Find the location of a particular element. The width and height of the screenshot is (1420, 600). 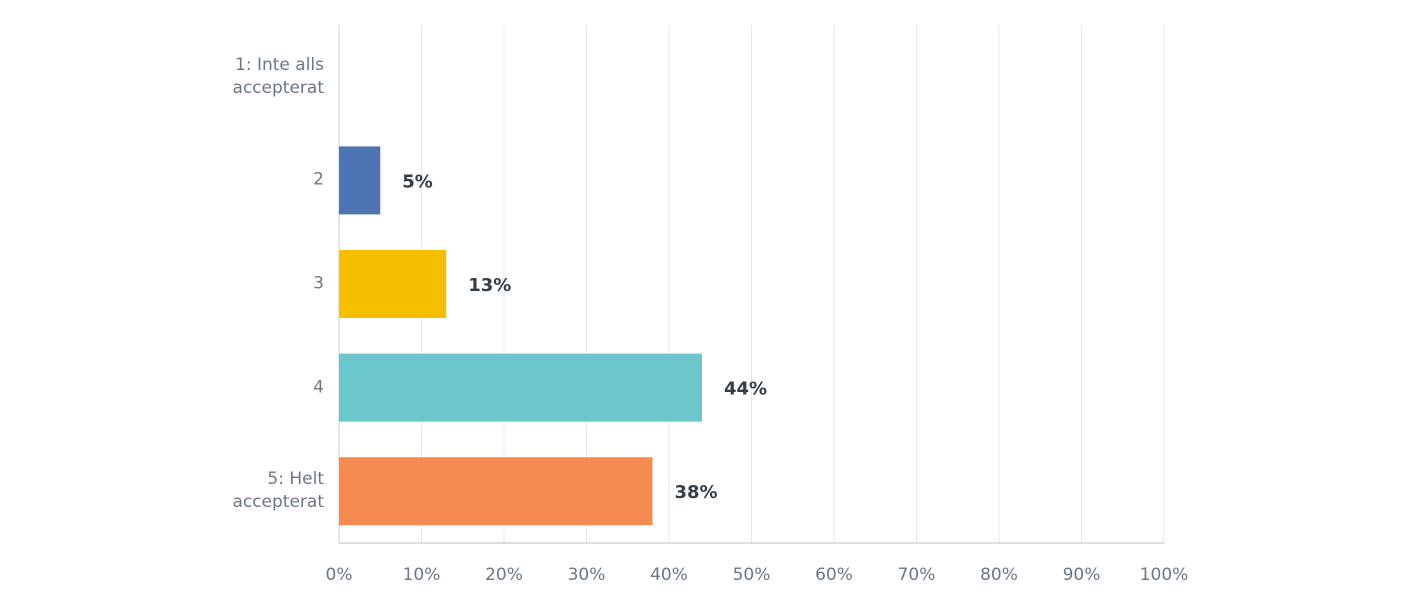

x-tick-label: 30% is located at coordinates (587, 575).